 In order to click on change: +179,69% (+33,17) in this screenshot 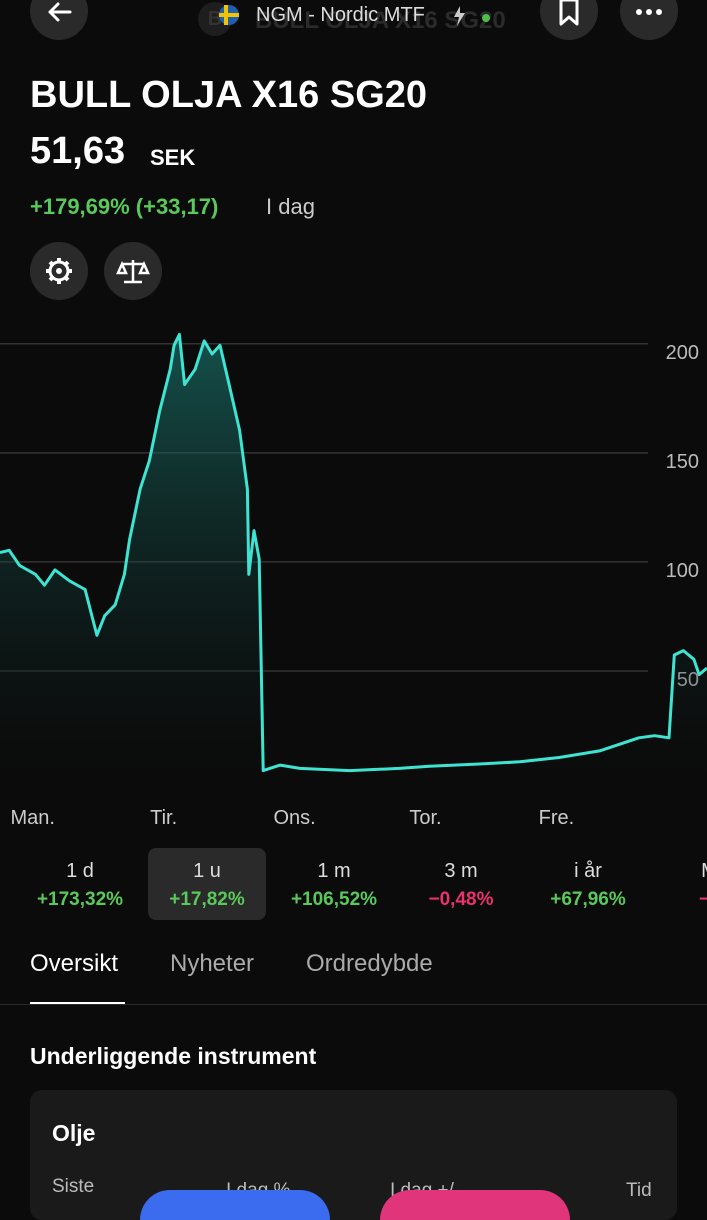, I will do `click(124, 206)`.